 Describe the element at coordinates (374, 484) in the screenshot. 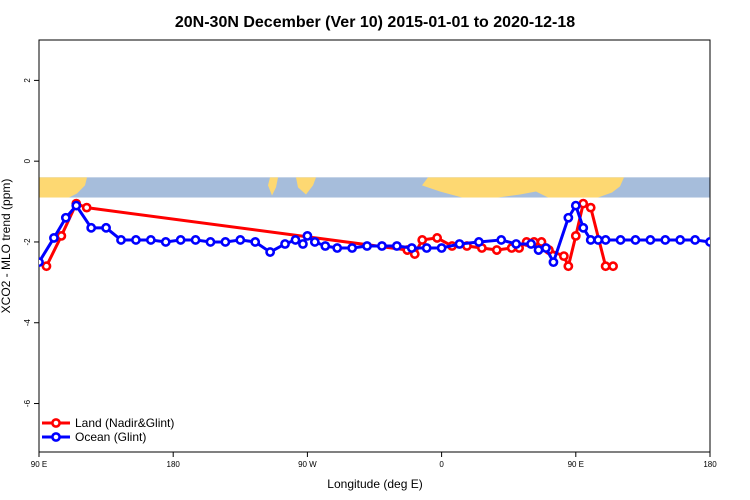

I see `x-axis-label: Longitude (deg E)` at that location.